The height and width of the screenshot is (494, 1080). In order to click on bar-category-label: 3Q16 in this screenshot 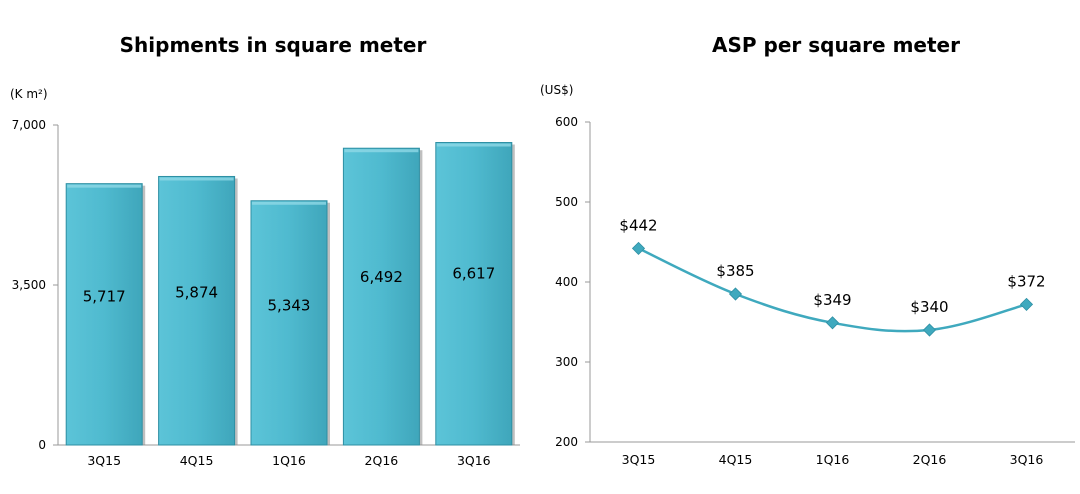, I will do `click(474, 460)`.